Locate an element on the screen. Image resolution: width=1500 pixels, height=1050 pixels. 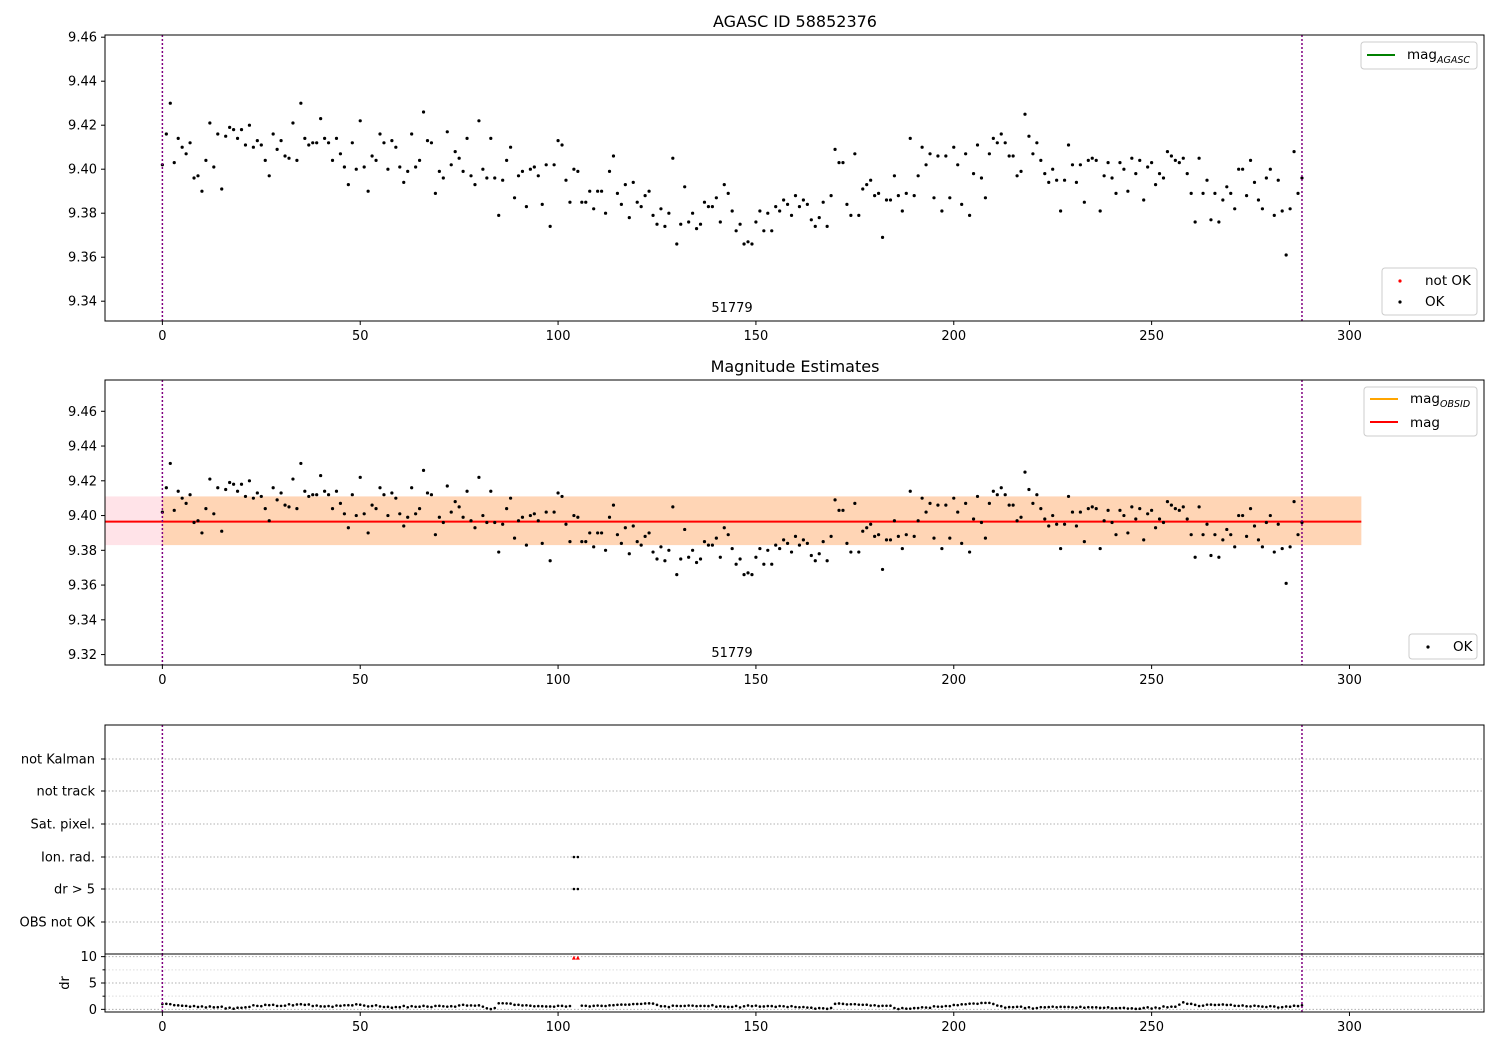
flag-point is located at coordinates (578, 889).